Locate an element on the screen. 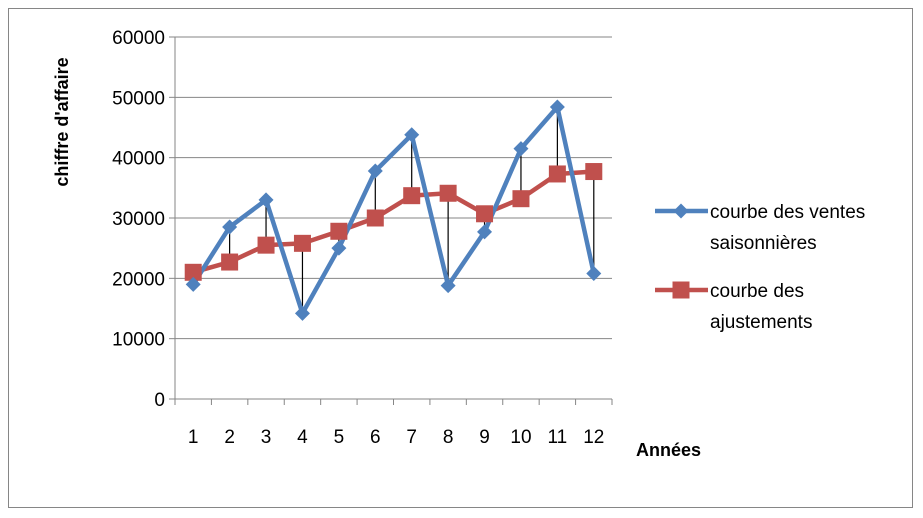 This screenshot has width=923, height=518. x-tick-label: 7 is located at coordinates (411, 437).